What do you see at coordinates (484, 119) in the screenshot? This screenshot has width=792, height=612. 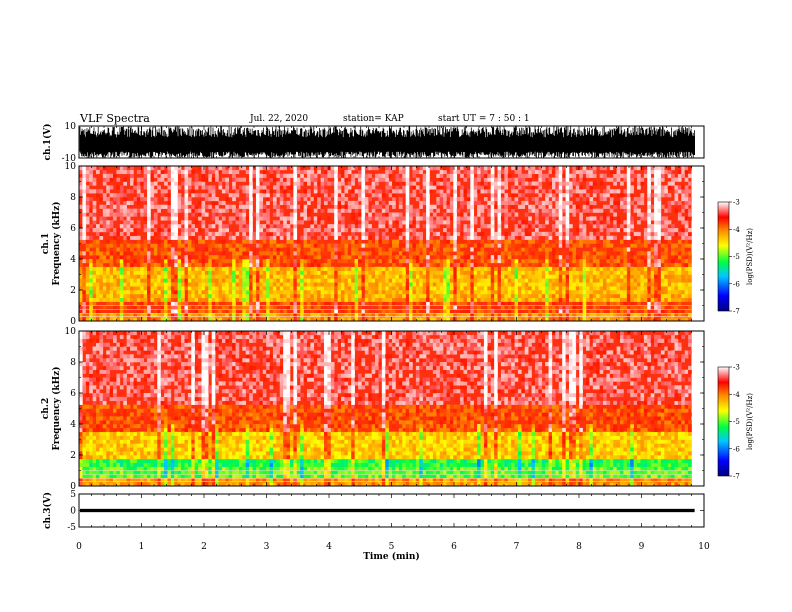 I see `start-time-label: start UT = 7 : 50 : 1` at bounding box center [484, 119].